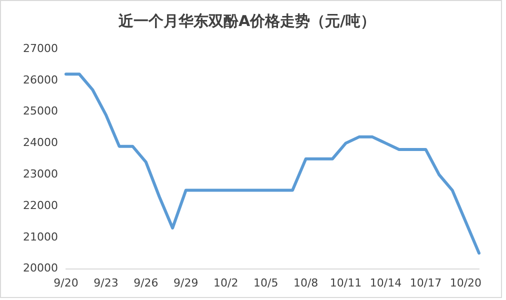 This screenshot has width=506, height=300. What do you see at coordinates (40, 143) in the screenshot?
I see `y-tick-label: 24000` at bounding box center [40, 143].